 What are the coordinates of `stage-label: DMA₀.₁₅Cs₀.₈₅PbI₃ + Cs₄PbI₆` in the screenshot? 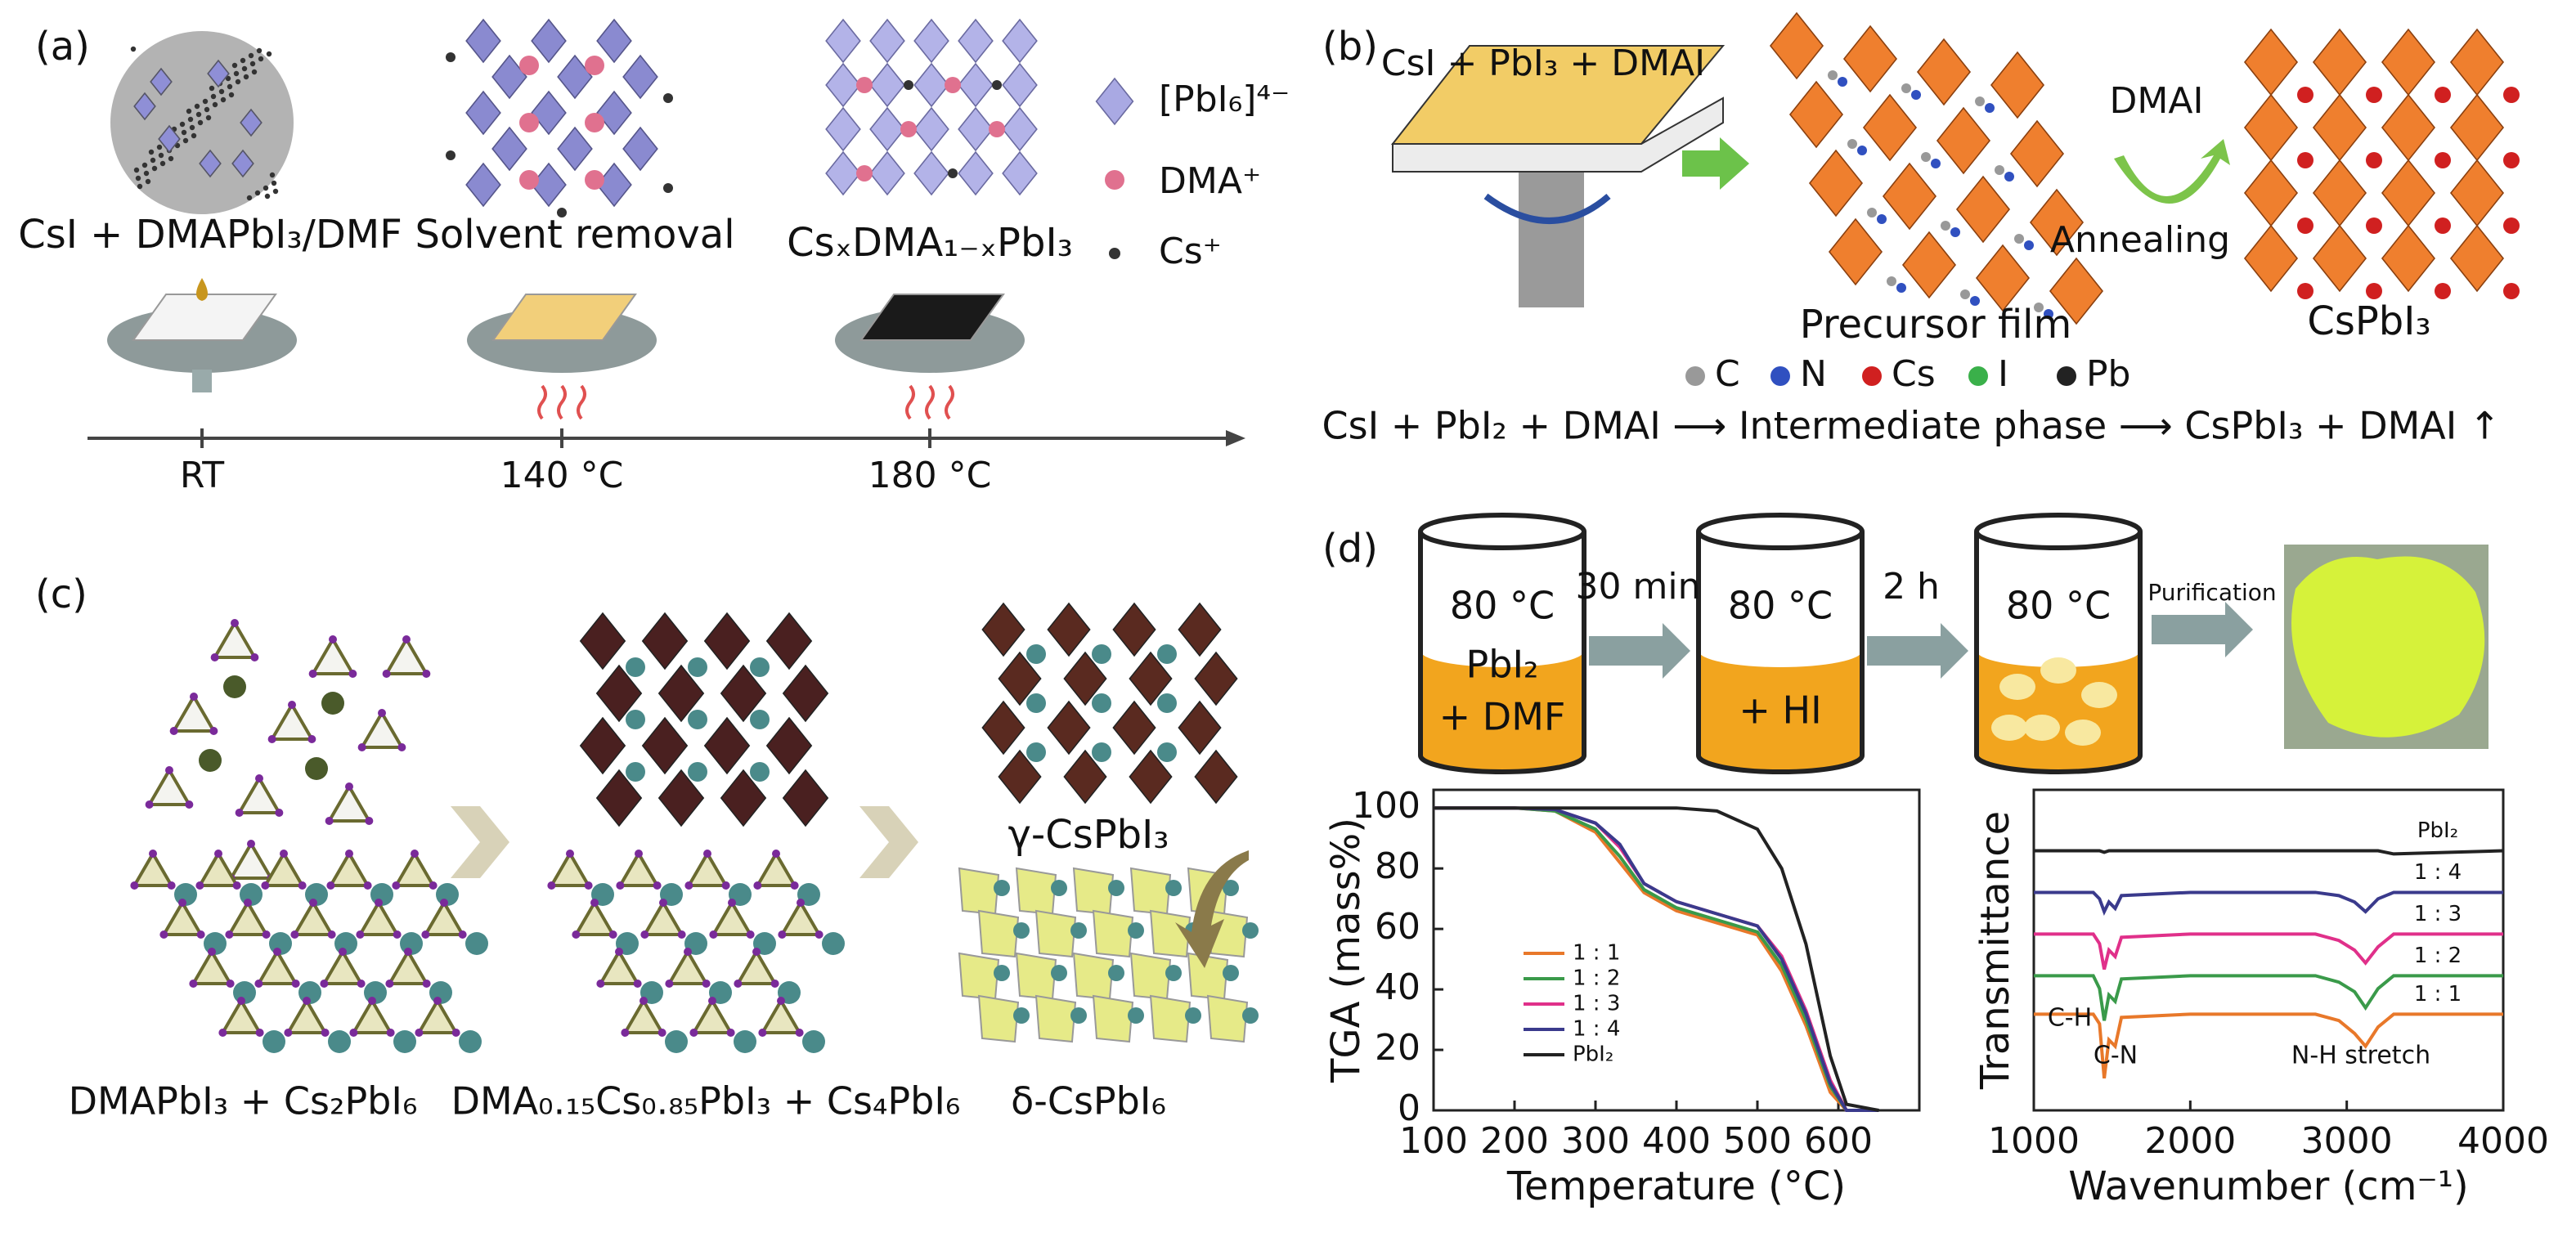 It's located at (706, 1101).